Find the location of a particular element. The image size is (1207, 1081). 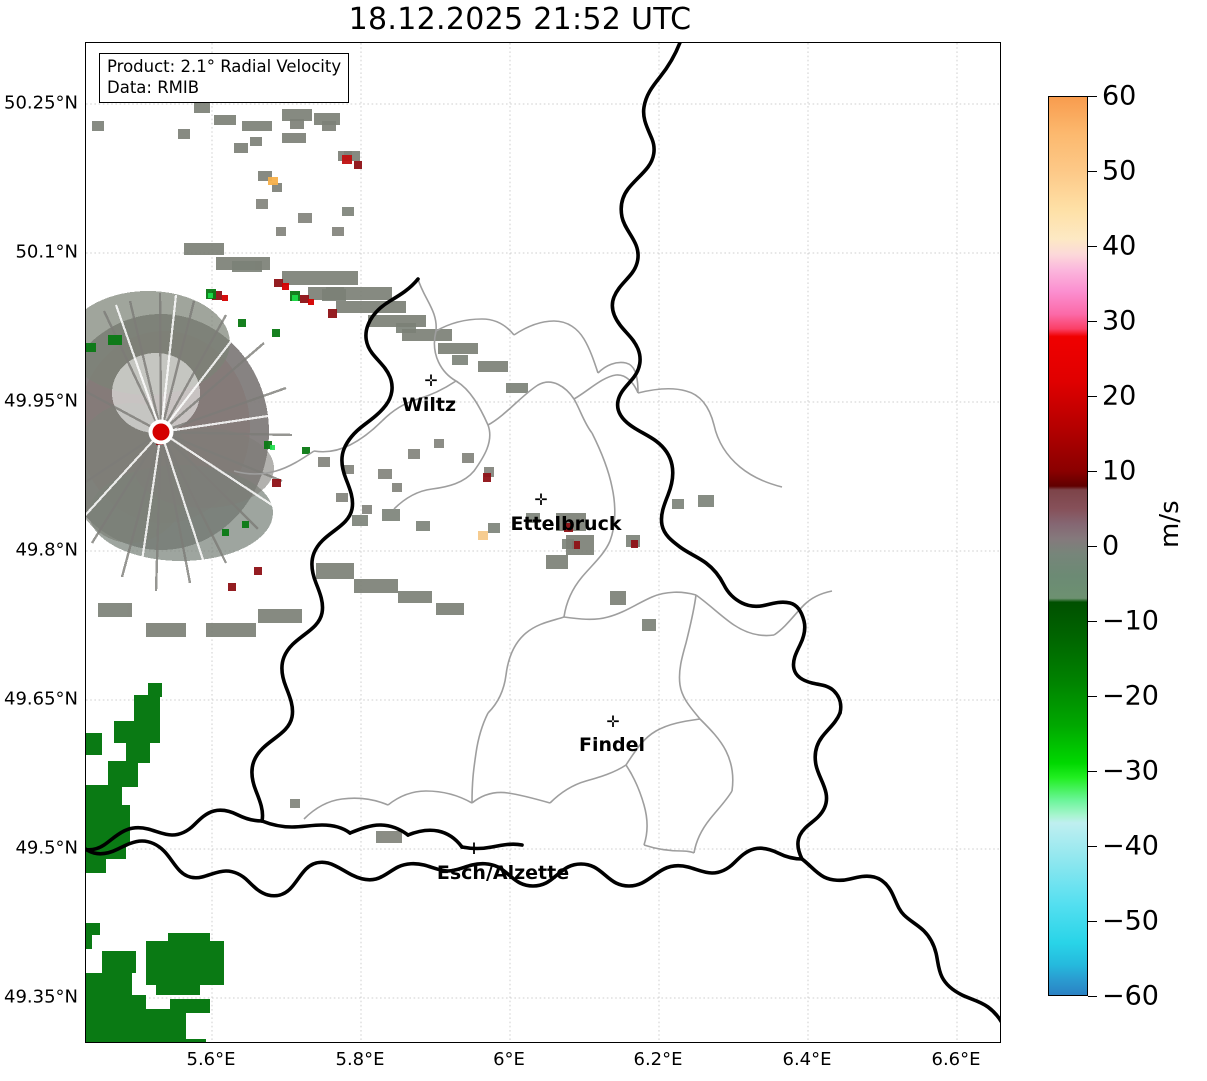

colorbar-label-0: 0 is located at coordinates (1111, 546).